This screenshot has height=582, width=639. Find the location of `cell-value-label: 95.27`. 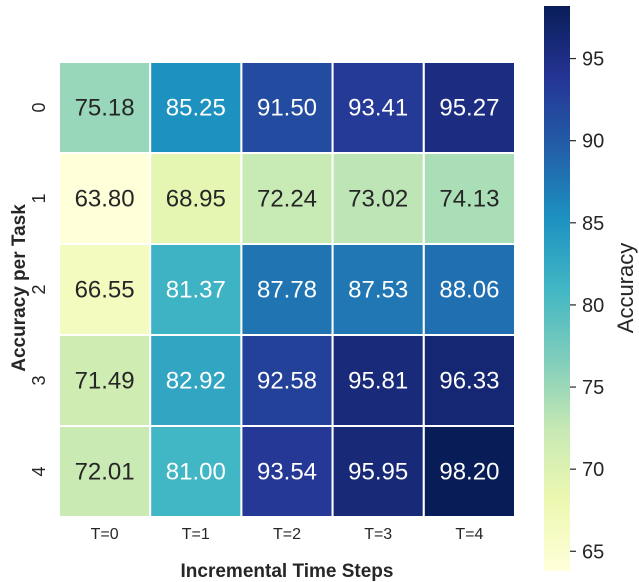

cell-value-label: 95.27 is located at coordinates (469, 108).